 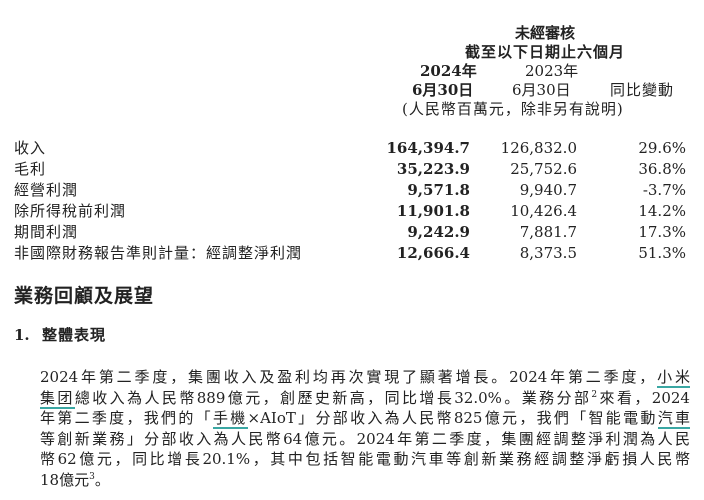 What do you see at coordinates (65, 479) in the screenshot?
I see `text-span: 18億元` at bounding box center [65, 479].